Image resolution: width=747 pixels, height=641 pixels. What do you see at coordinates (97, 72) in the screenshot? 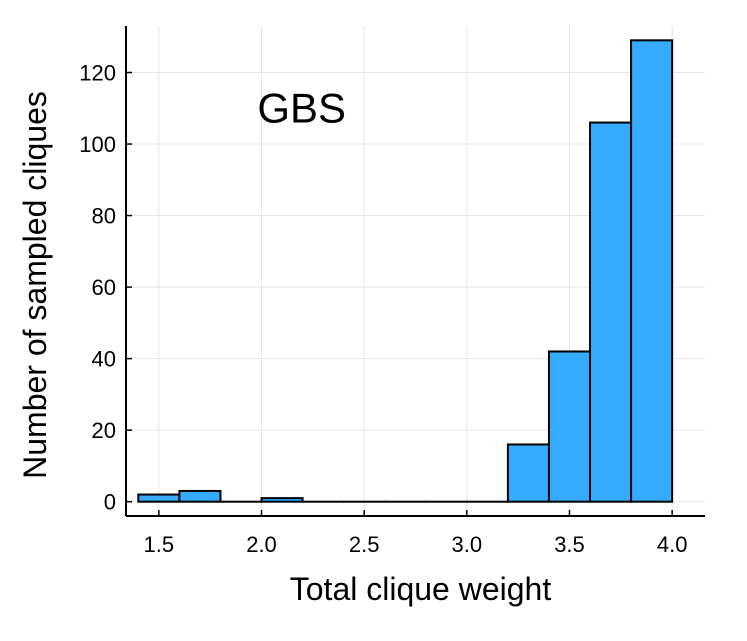
I see `y-tick-label: 120` at bounding box center [97, 72].